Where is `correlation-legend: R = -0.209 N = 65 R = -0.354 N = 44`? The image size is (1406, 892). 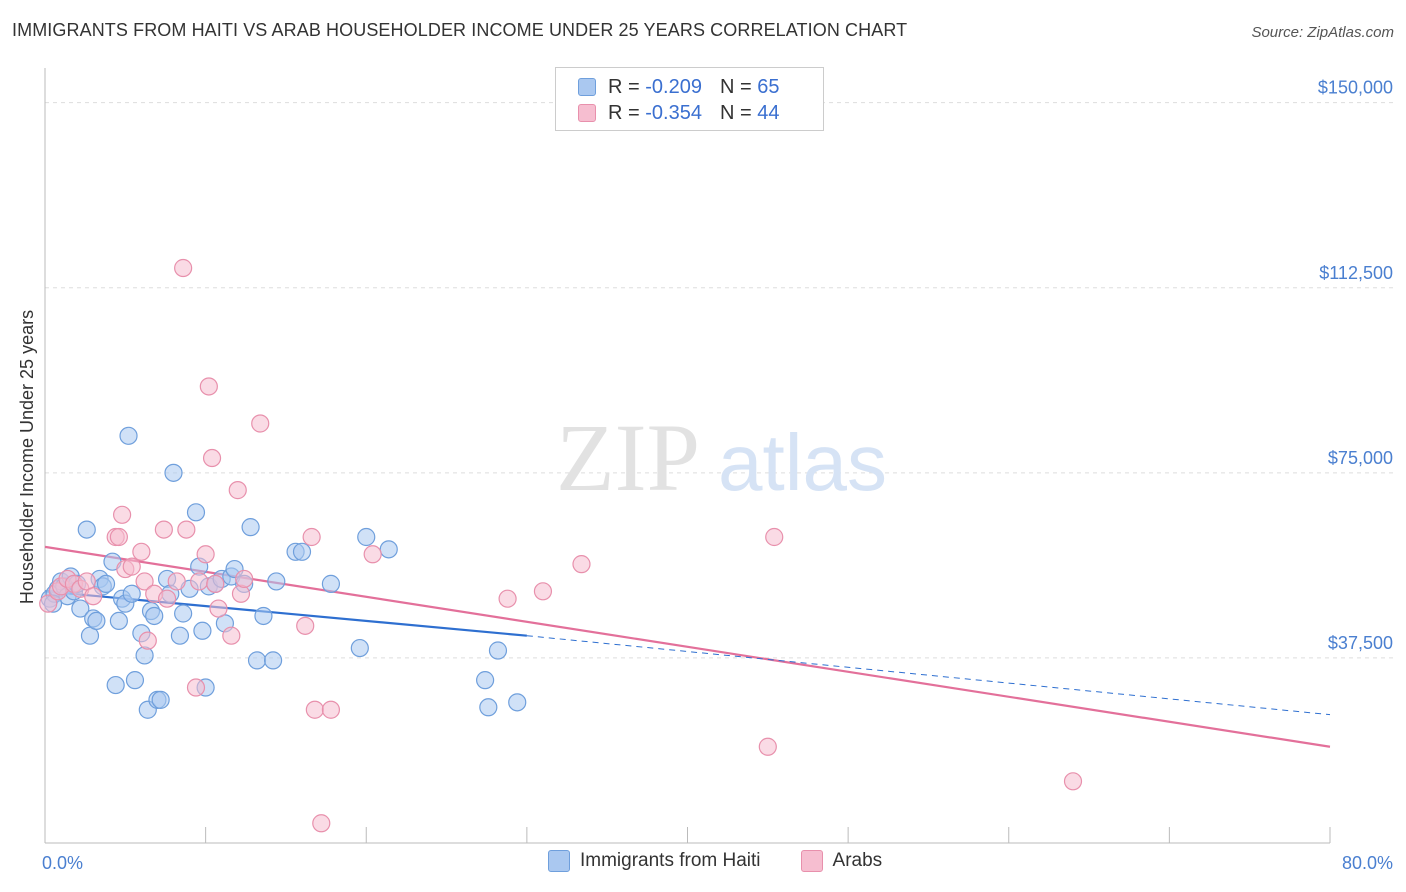 correlation-legend: R = -0.209 N = 65 R = -0.354 N = 44 is located at coordinates (689, 99).